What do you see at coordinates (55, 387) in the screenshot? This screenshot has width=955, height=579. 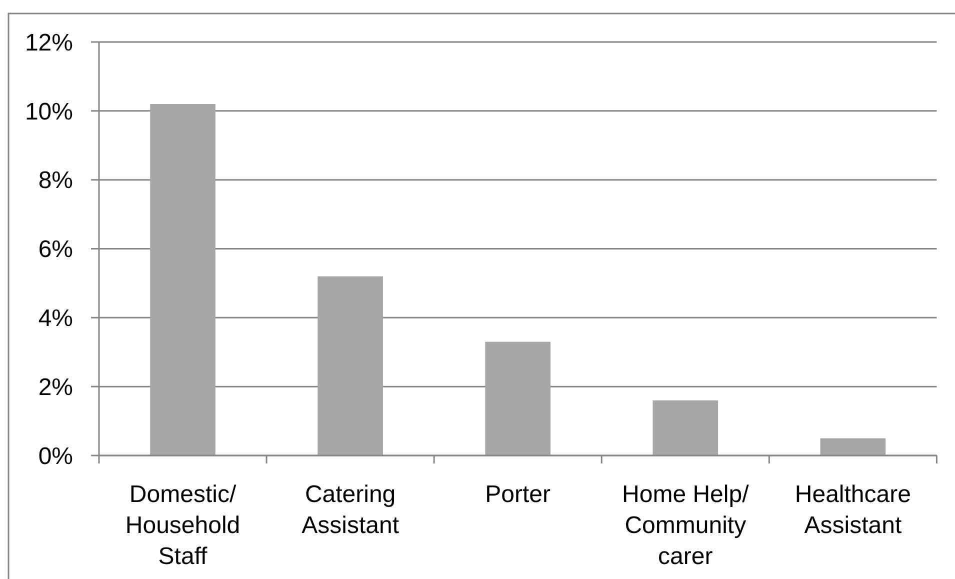 I see `y-tick-label: 2%` at bounding box center [55, 387].